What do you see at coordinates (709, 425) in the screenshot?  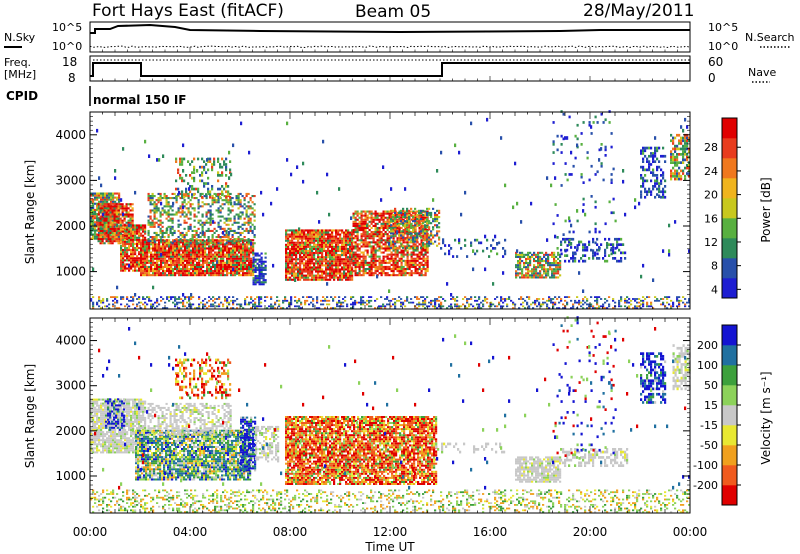 I see `vel-cbar-label: -15` at bounding box center [709, 425].